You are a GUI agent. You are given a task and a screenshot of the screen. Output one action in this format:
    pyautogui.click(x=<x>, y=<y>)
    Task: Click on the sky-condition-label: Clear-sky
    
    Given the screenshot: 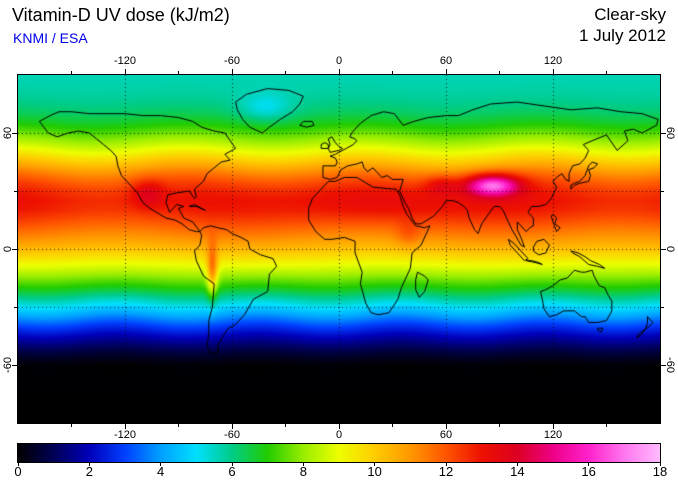 What is the action you would take?
    pyautogui.click(x=630, y=14)
    